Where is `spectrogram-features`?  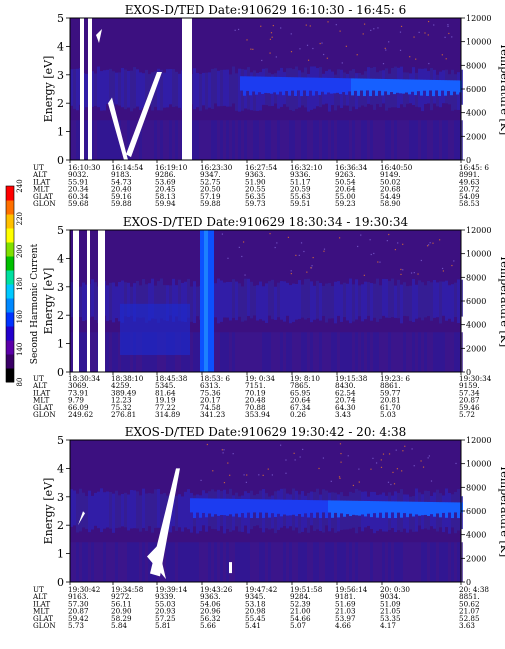 spectrogram-features is located at coordinates (136, 89).